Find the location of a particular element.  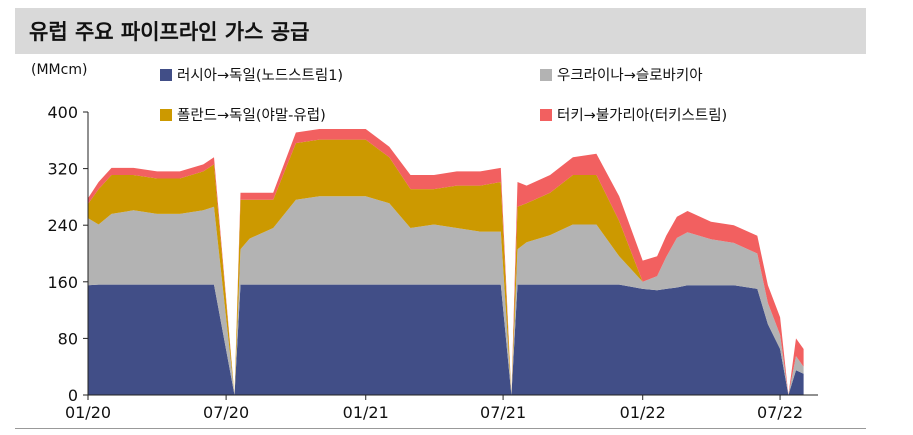

legend-item-turkey-bulgaria: 터키→불가리아(터키스트림) is located at coordinates (633, 114).